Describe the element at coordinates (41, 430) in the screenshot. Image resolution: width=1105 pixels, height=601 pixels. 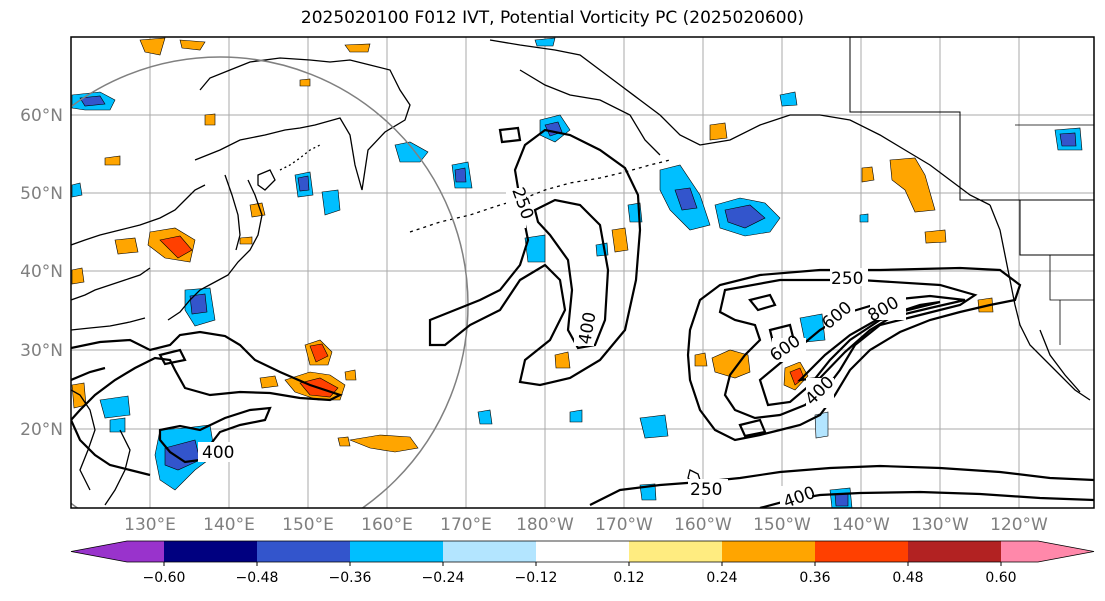
I see `lat-label: 20°N` at that location.